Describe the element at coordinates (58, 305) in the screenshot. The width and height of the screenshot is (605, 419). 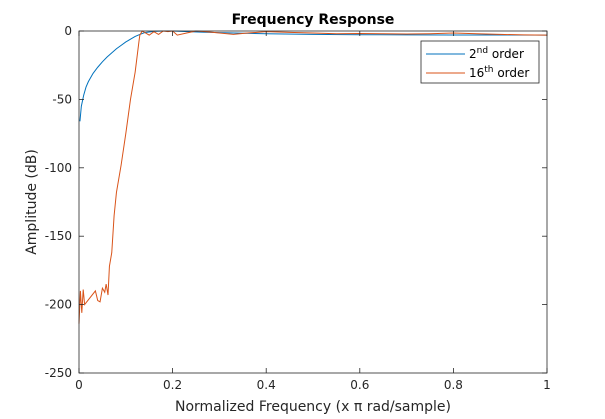
I see `y-tick-label: -200` at that location.